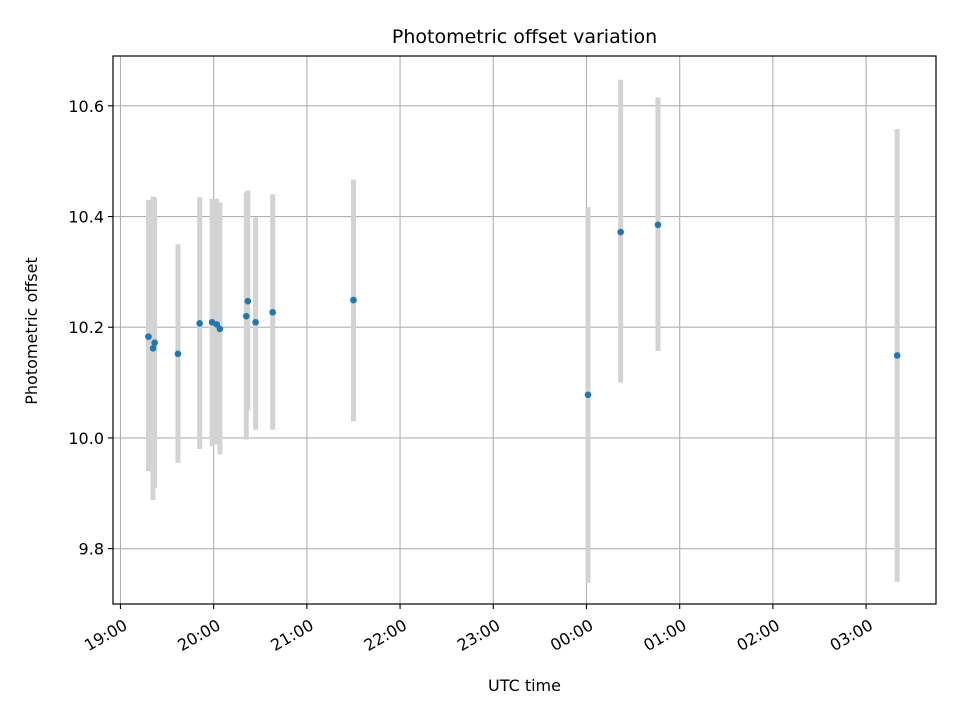 This screenshot has height=720, width=960. Describe the element at coordinates (86, 217) in the screenshot. I see `y-tick-label: 10.4` at that location.